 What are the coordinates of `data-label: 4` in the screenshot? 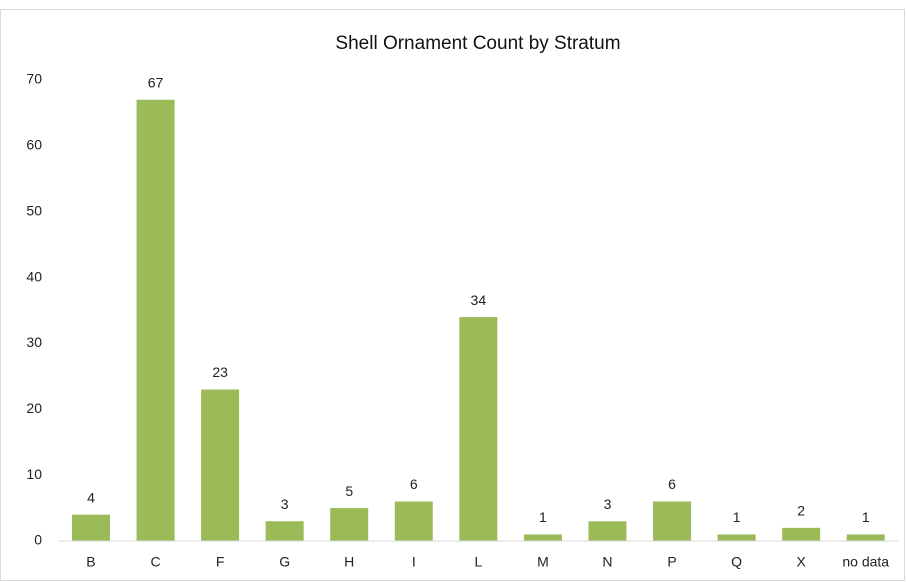 It's located at (91, 497).